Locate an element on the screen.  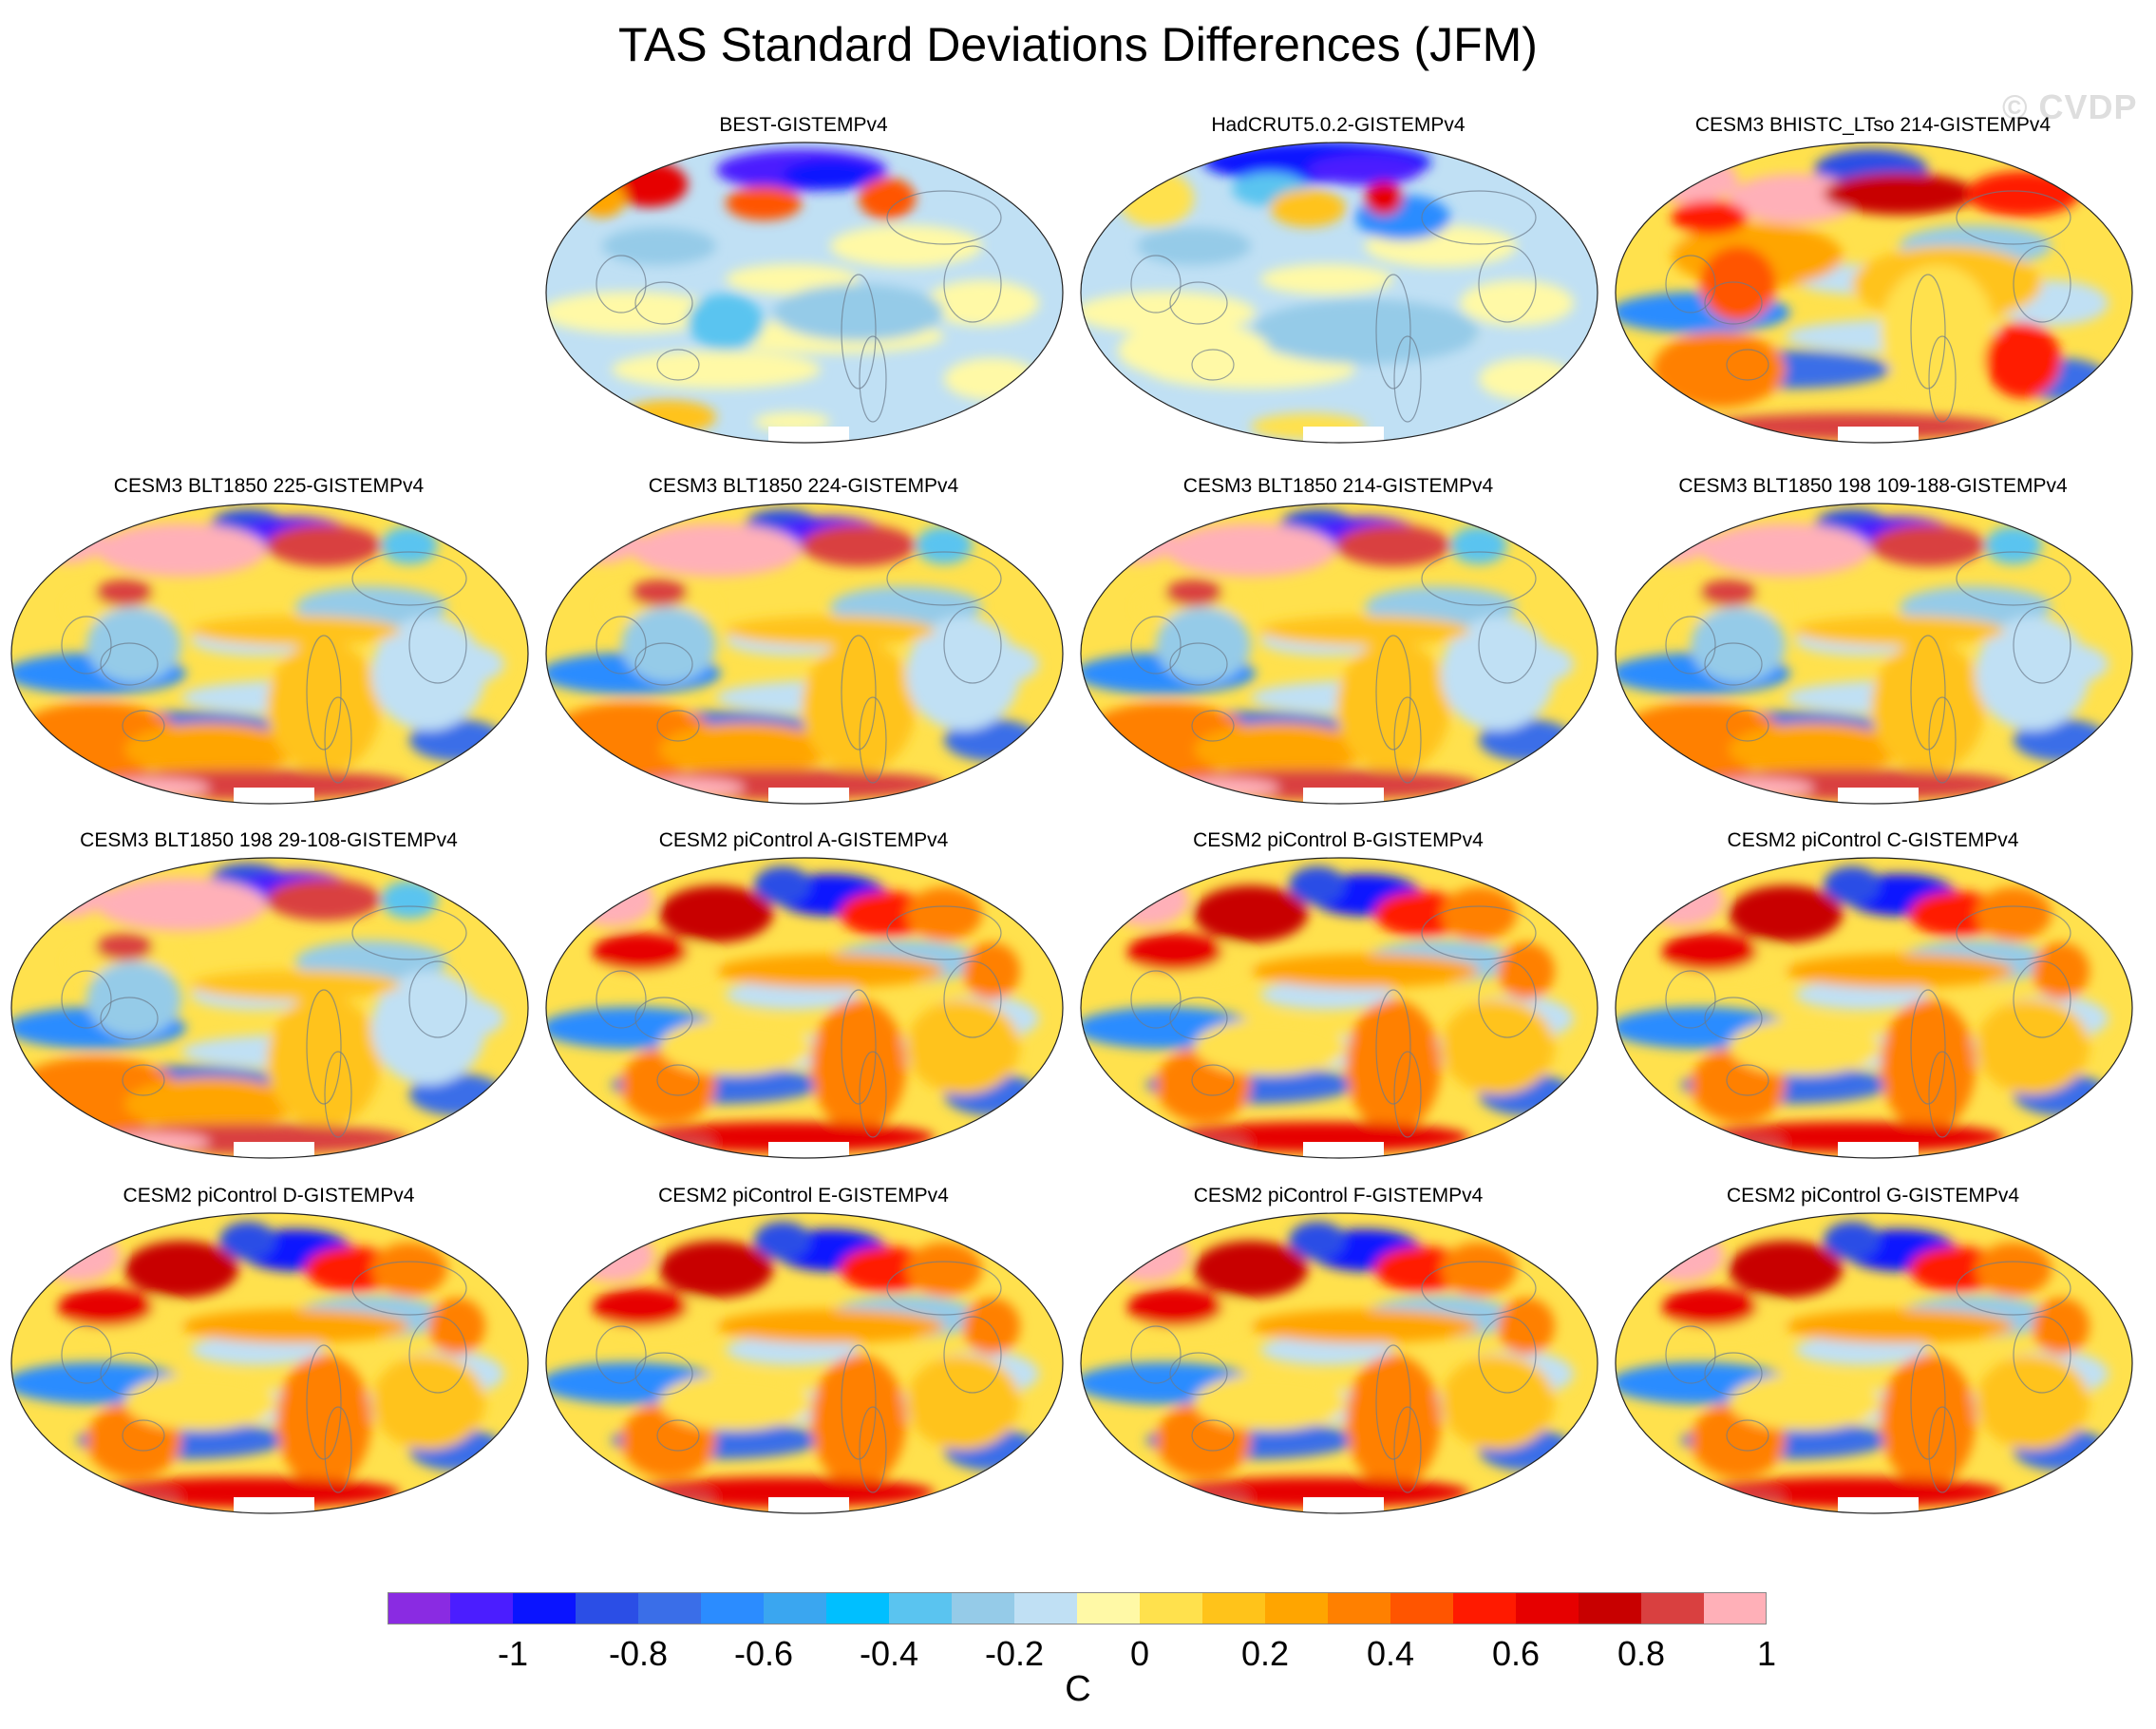
colorbar-tick-label: 0.2 is located at coordinates (1265, 1653).